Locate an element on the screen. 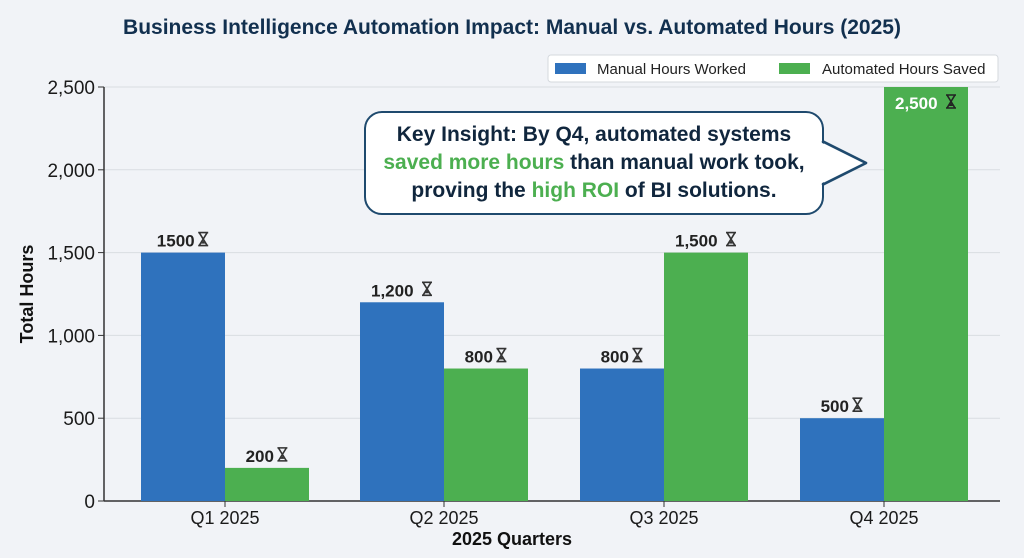 The image size is (1024, 558). y-axis-label: Total Hours is located at coordinates (27, 294).